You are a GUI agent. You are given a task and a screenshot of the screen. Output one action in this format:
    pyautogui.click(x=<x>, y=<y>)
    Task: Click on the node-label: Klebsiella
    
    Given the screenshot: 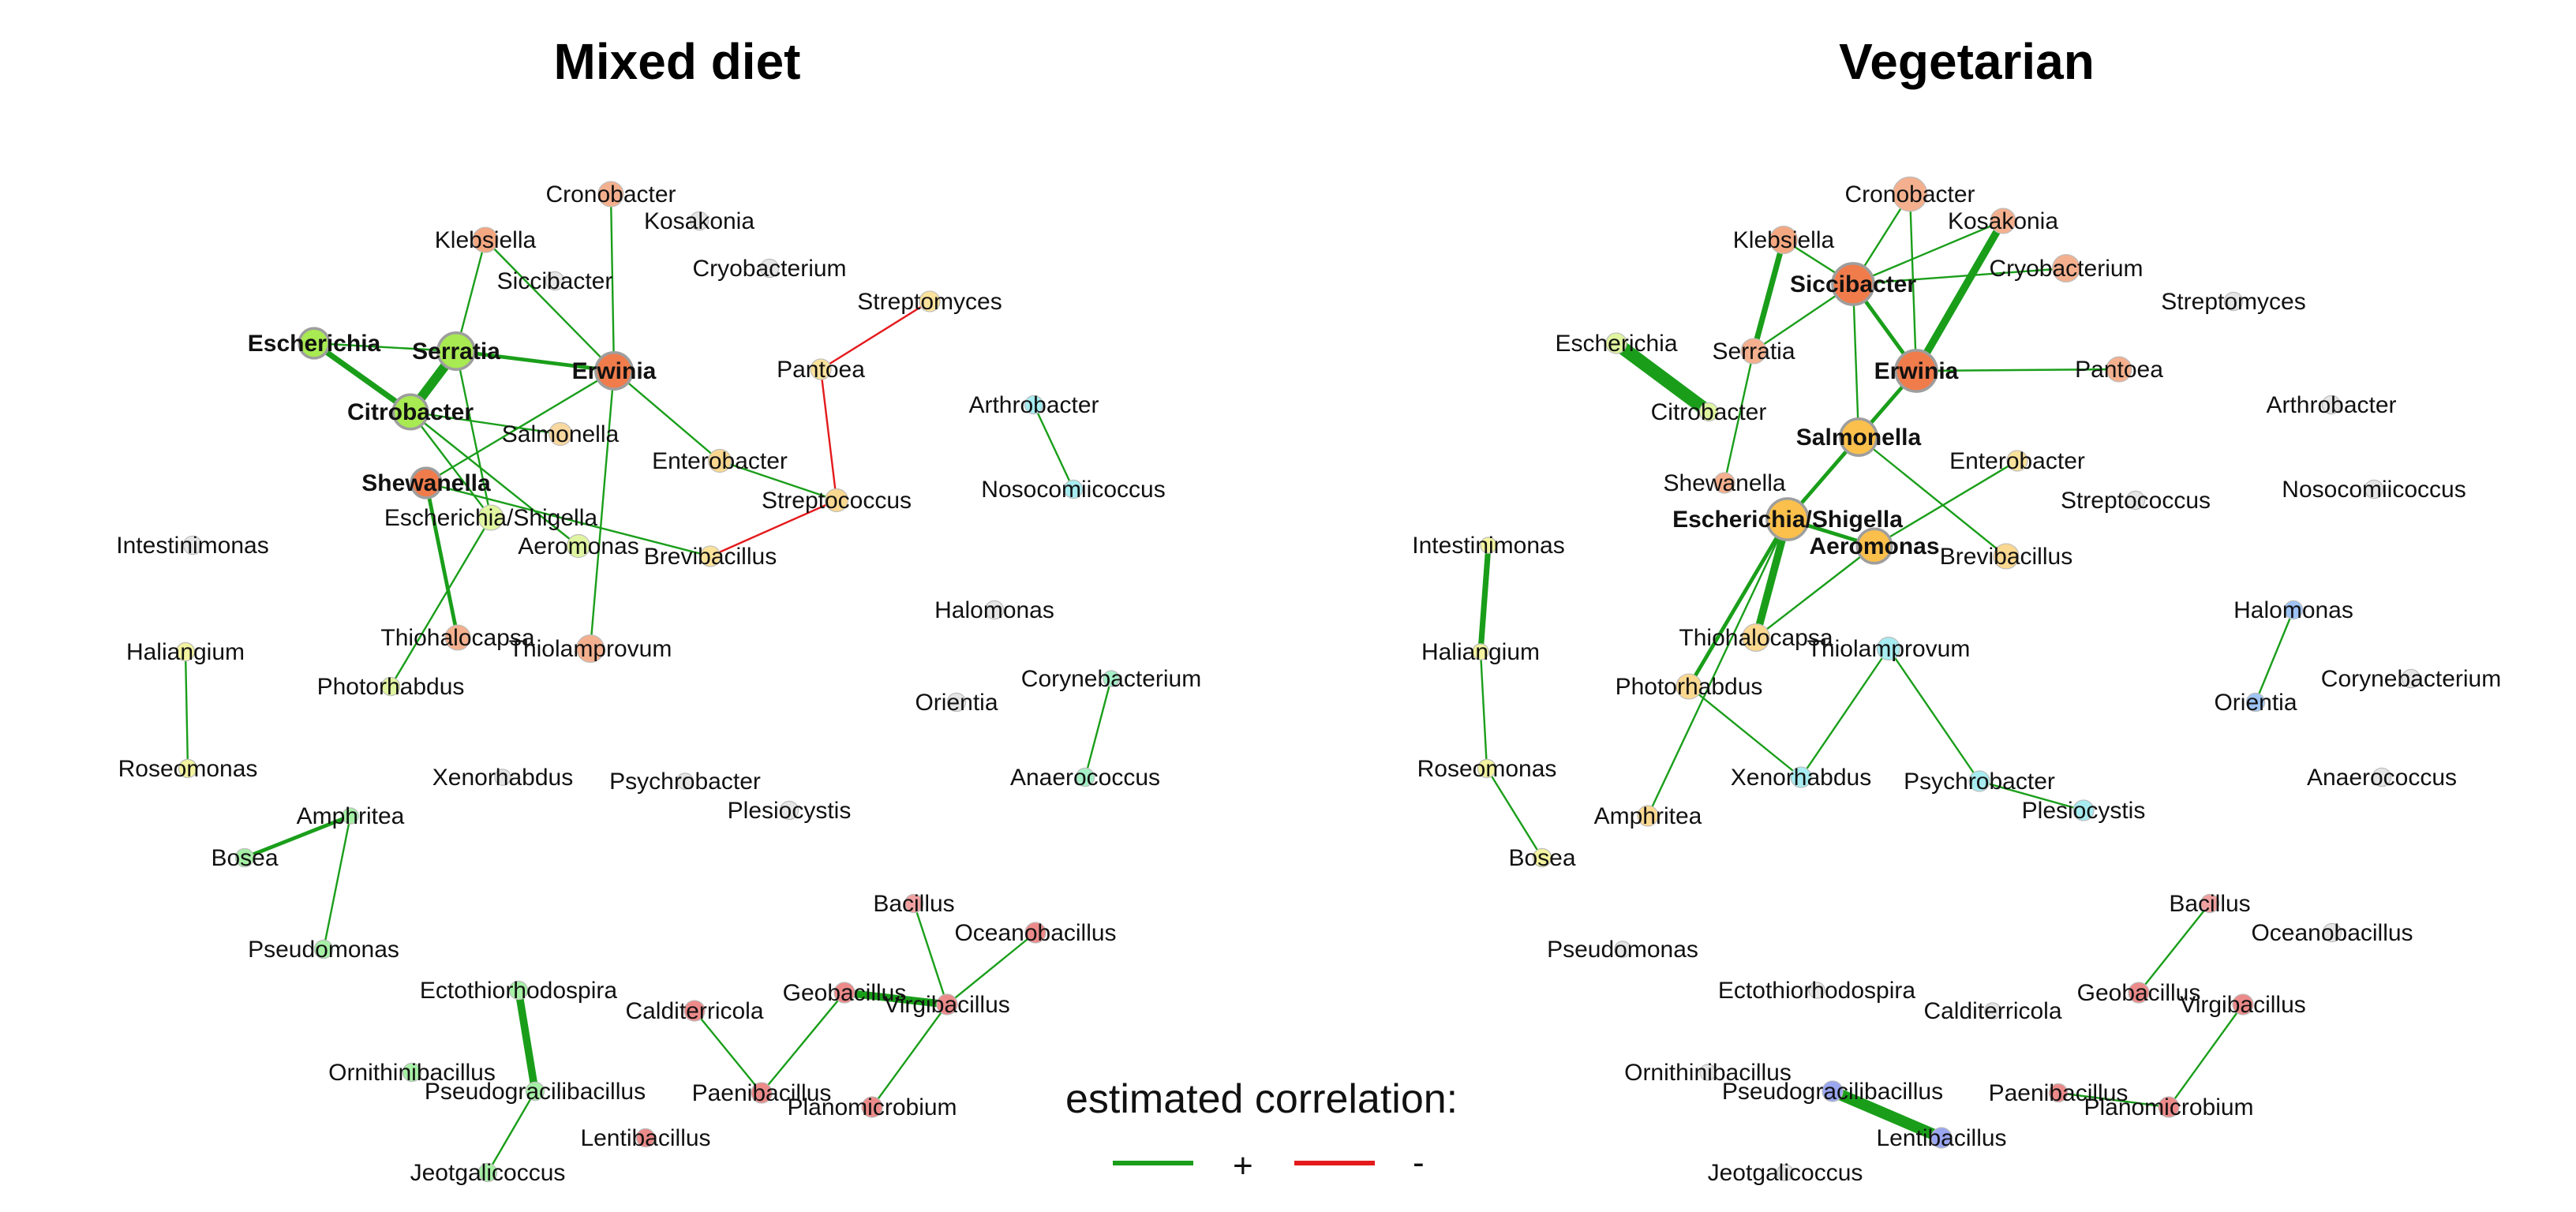 What is the action you would take?
    pyautogui.click(x=1784, y=240)
    